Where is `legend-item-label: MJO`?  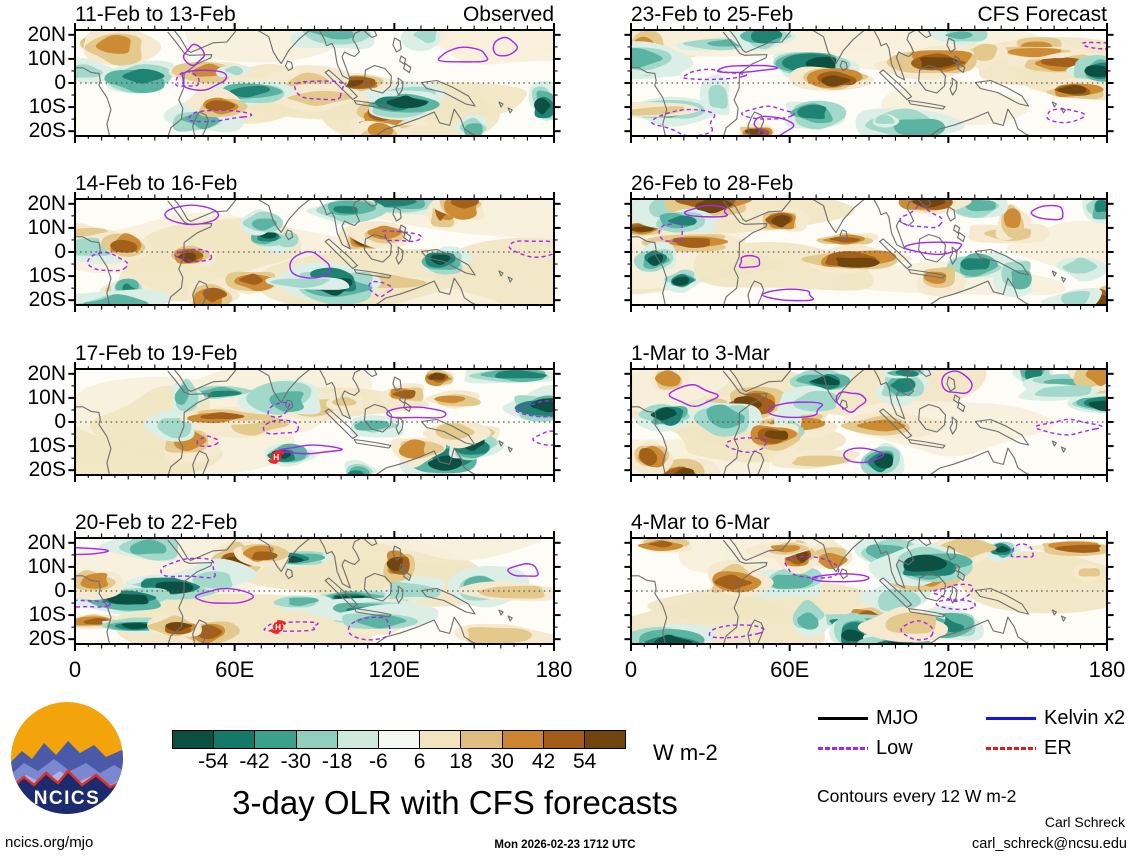
legend-item-label: MJO is located at coordinates (897, 718).